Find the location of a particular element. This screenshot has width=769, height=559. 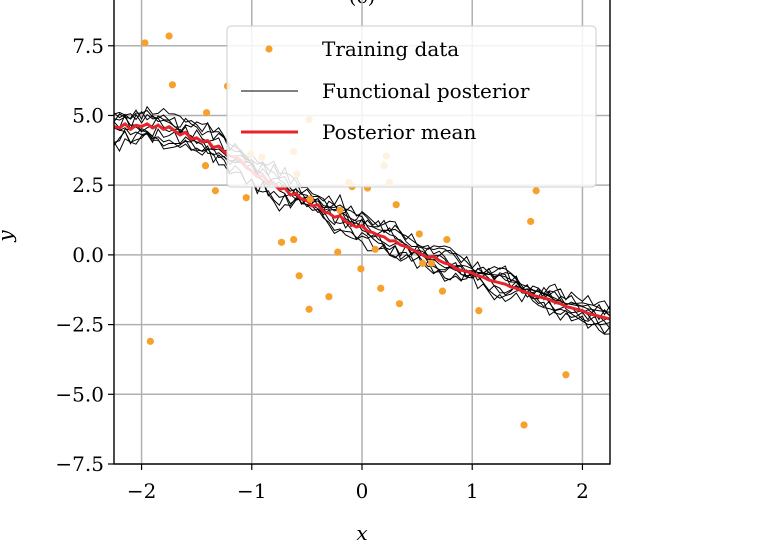

x-tick-label: 2 is located at coordinates (582, 491).